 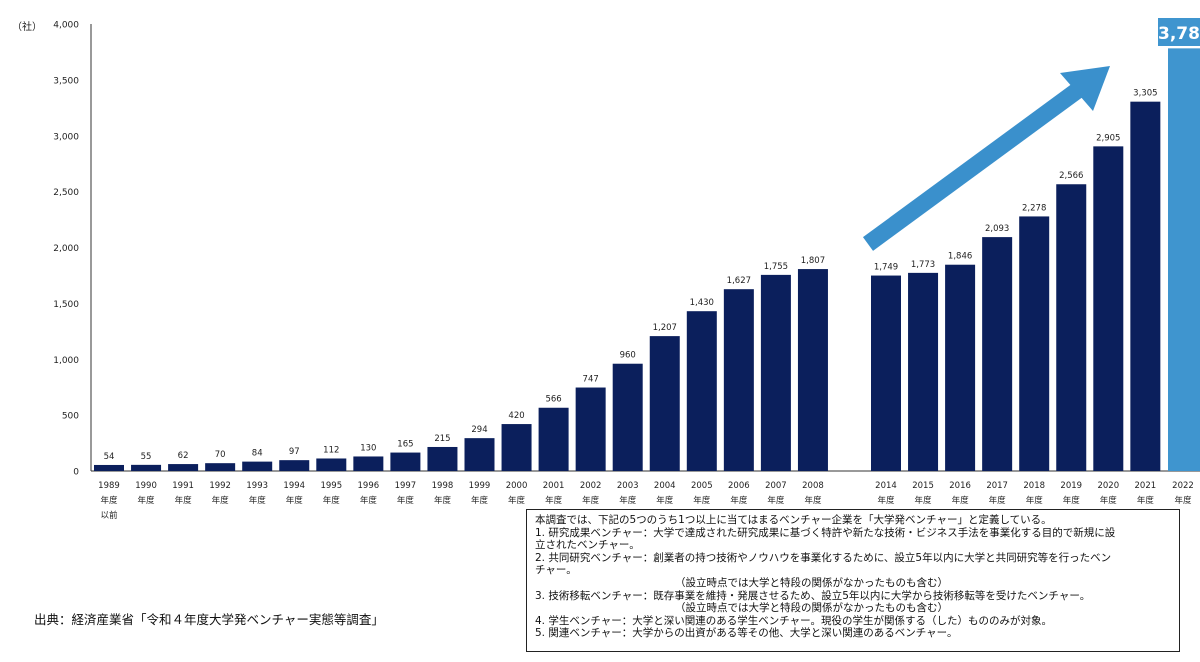 What do you see at coordinates (109, 515) in the screenshot?
I see `x-tick-label: 以前` at bounding box center [109, 515].